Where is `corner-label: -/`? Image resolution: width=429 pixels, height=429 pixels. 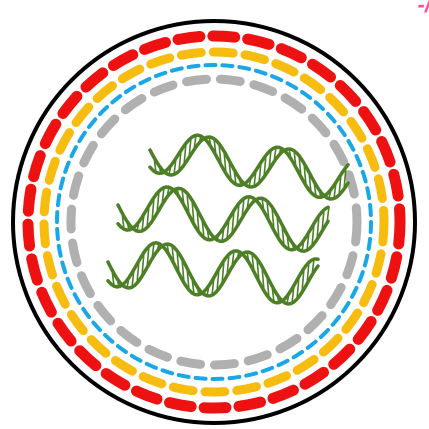
corner-label: -/ is located at coordinates (423, 8).